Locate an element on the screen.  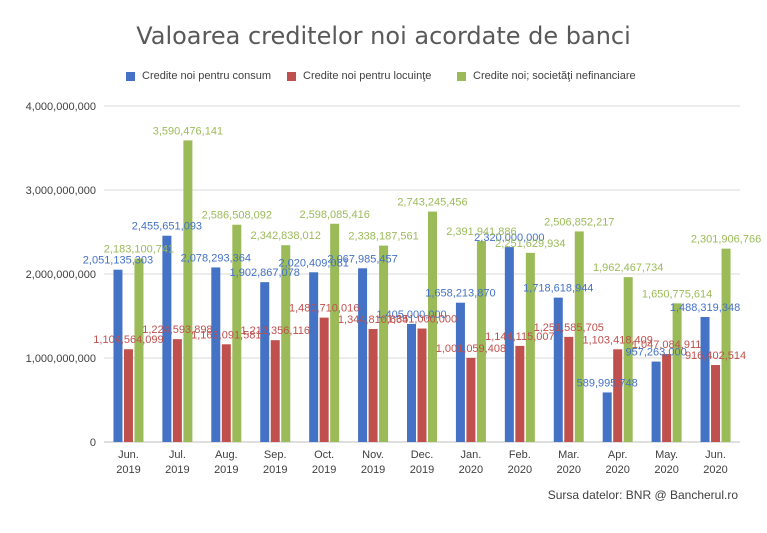
data-label-series-1: 2,067,985,457 is located at coordinates (362, 259).